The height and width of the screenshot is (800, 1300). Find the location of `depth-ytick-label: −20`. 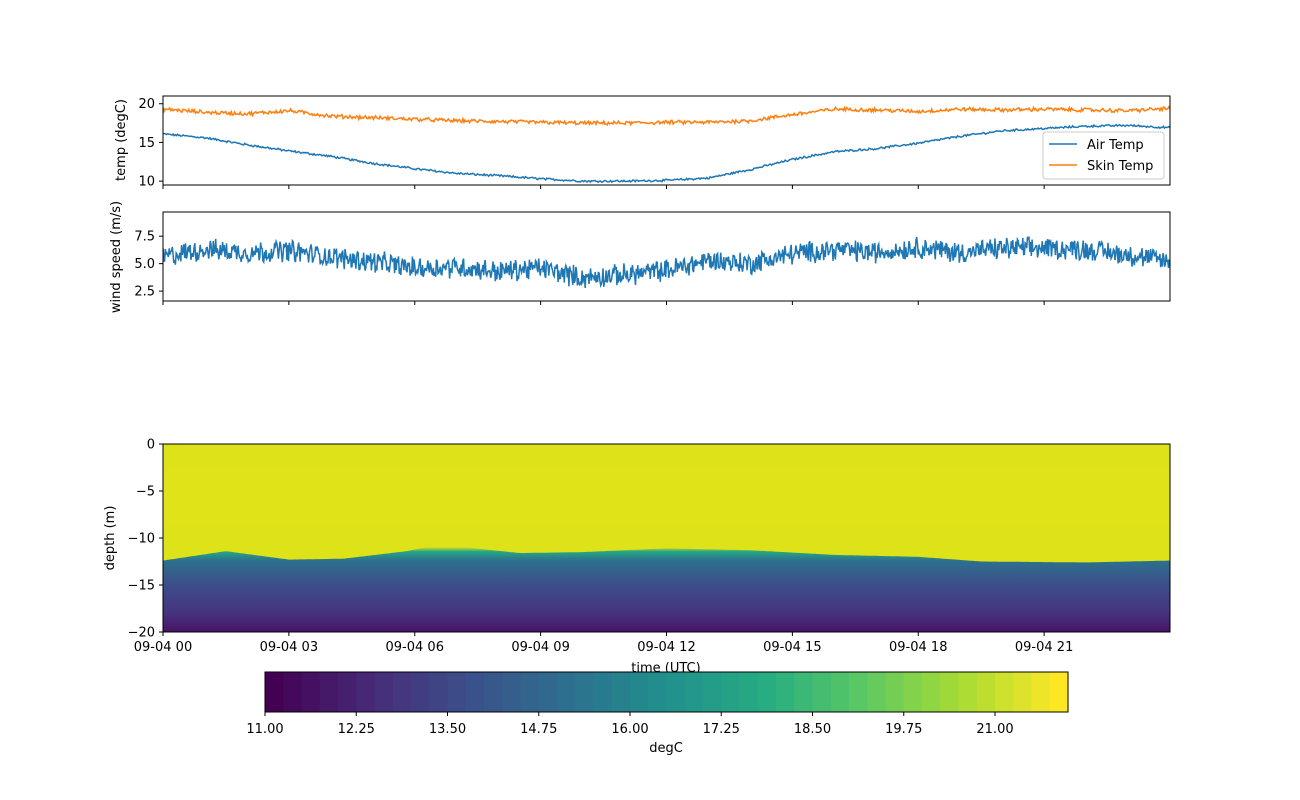

depth-ytick-label: −20 is located at coordinates (141, 633).